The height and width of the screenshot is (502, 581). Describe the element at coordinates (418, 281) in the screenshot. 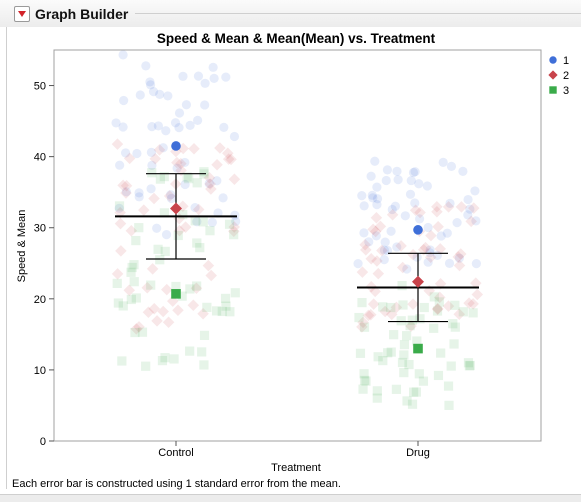

I see `mean-marker-2-drug` at that location.